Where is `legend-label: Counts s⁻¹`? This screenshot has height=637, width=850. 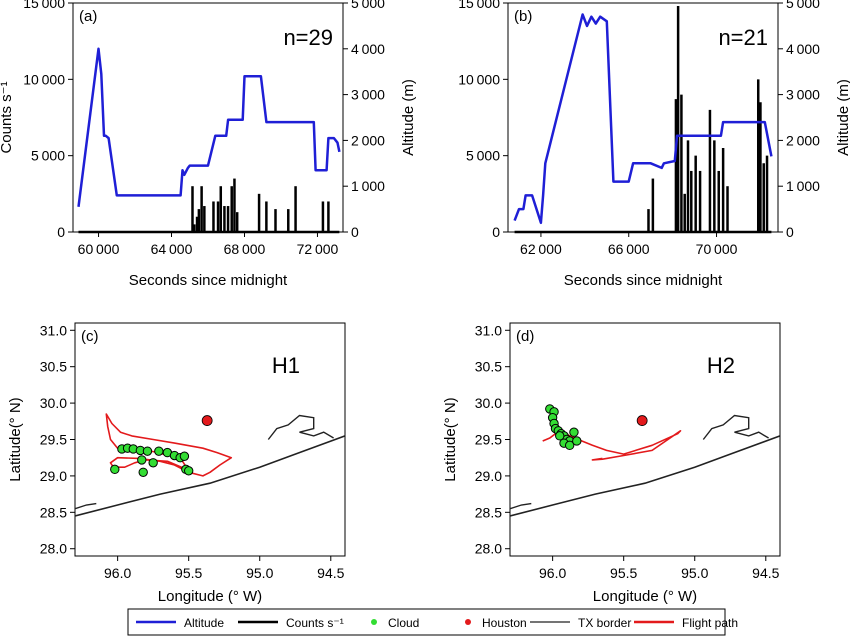
legend-label: Counts s⁻¹ is located at coordinates (315, 623).